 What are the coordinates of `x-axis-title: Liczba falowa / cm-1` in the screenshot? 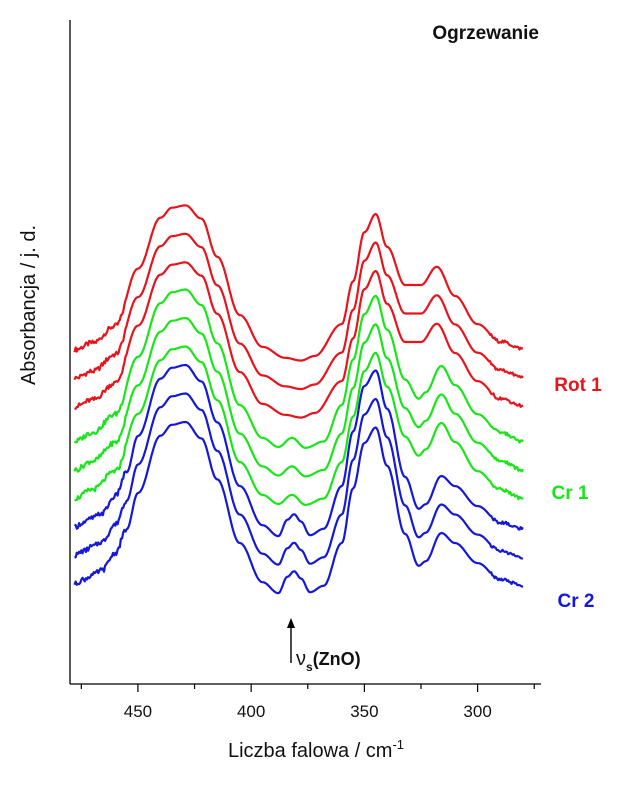 It's located at (316, 749).